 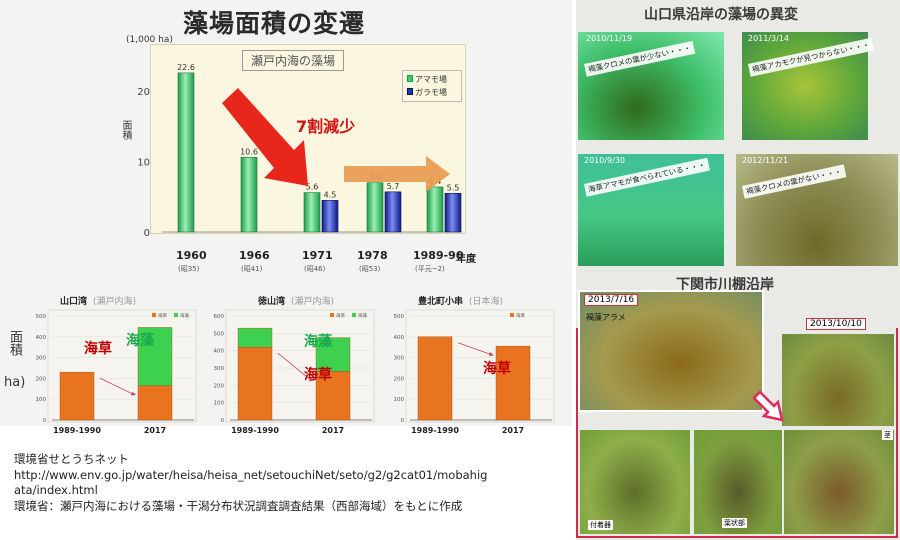 I want to click on regional-category-label: 1989-1990, so click(x=77, y=430).